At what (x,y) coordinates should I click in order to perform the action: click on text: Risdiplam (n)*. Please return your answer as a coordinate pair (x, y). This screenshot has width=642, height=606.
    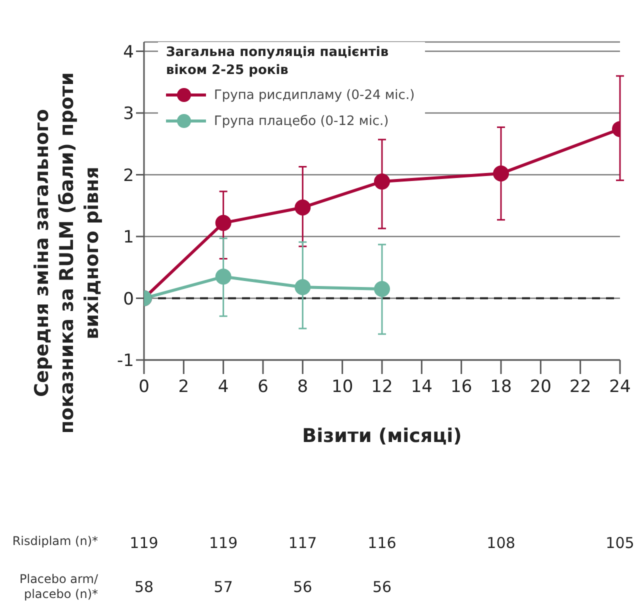
    Looking at the image, I should click on (55, 541).